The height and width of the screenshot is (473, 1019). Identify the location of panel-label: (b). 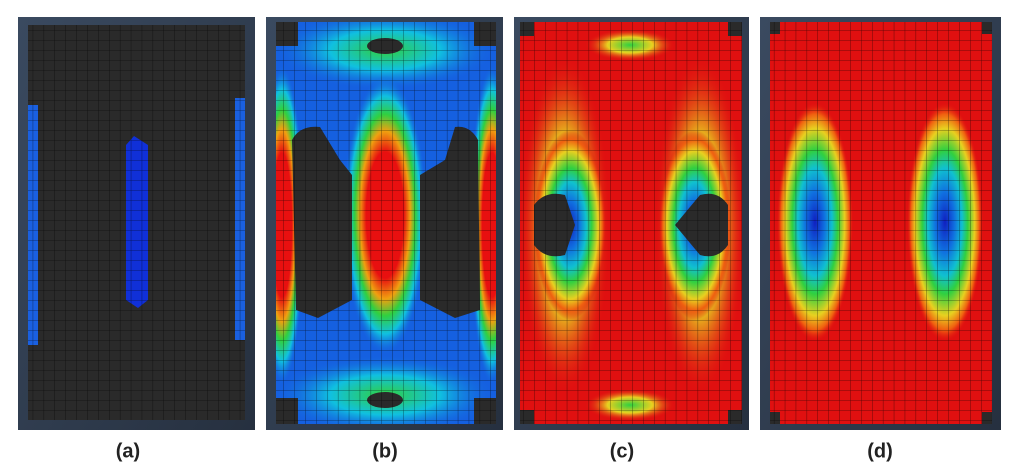
(385, 451).